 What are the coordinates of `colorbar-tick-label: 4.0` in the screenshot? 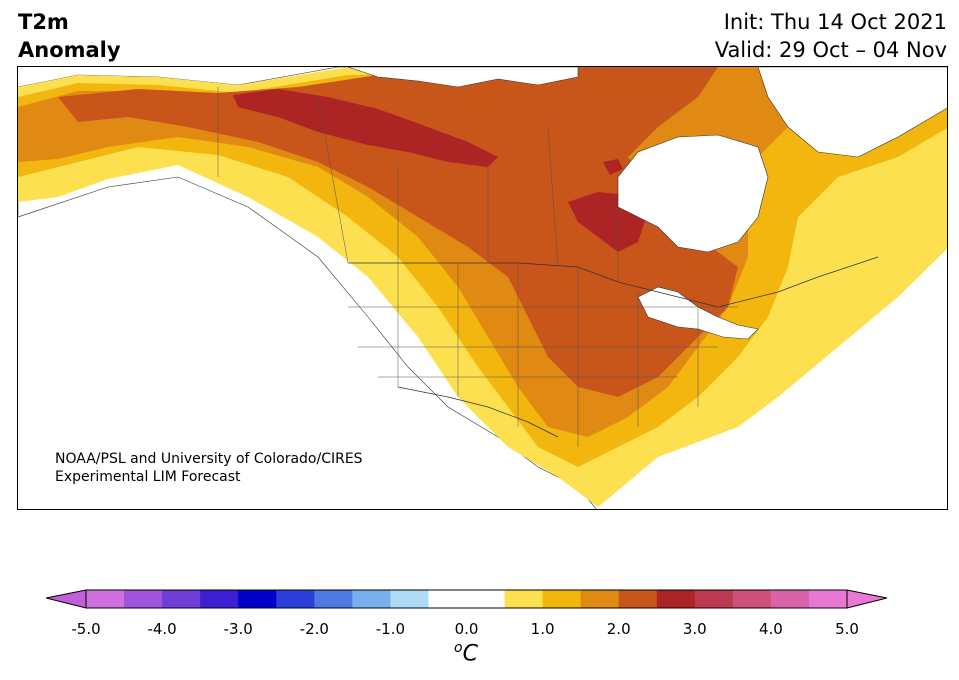 It's located at (770, 629).